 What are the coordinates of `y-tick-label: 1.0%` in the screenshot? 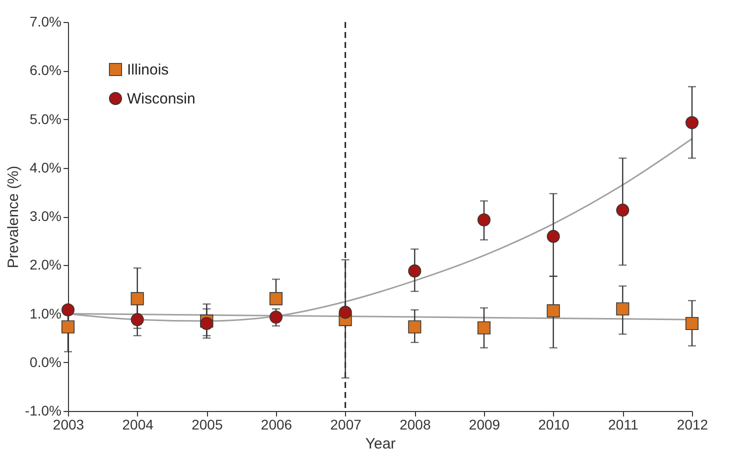 It's located at (46, 313).